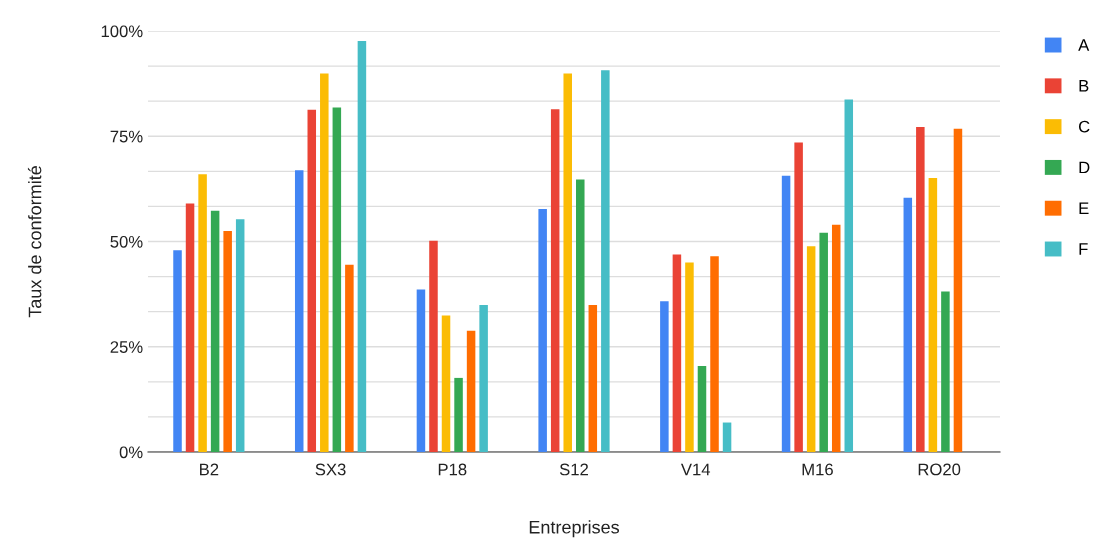  What do you see at coordinates (126, 347) in the screenshot?
I see `y-tick-label: 25%` at bounding box center [126, 347].